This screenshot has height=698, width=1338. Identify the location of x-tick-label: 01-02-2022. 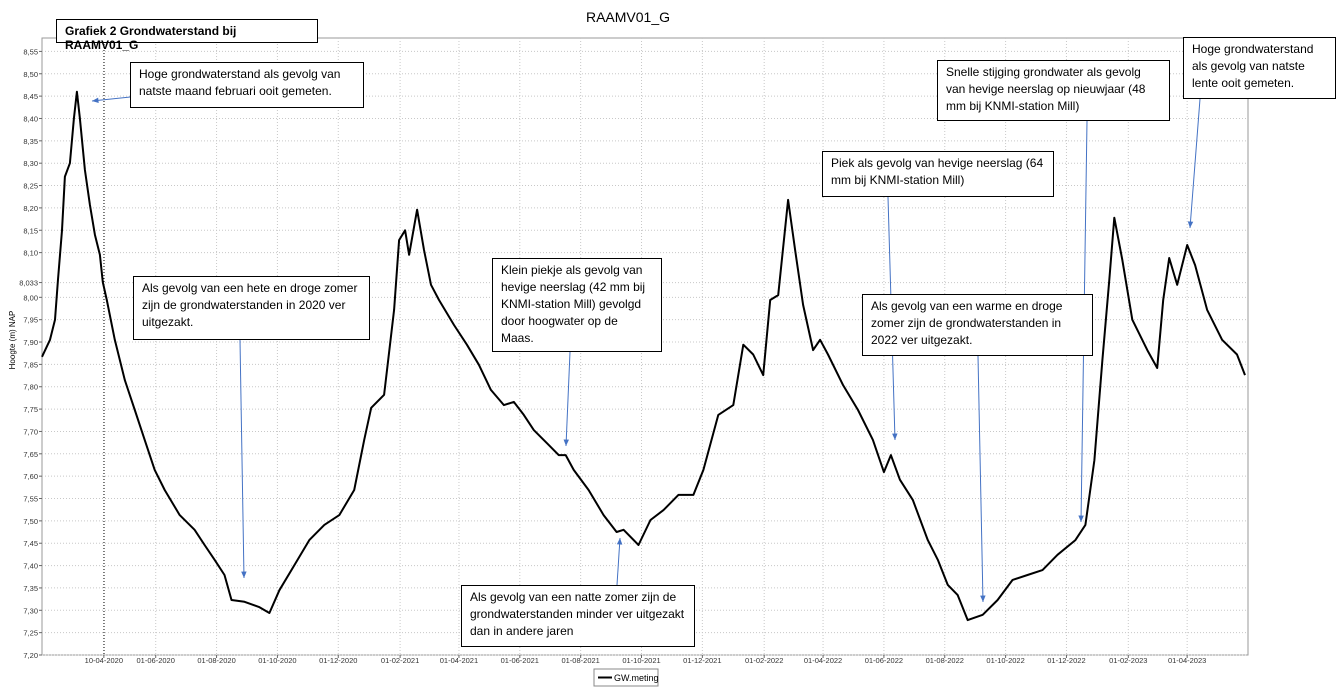
(764, 660).